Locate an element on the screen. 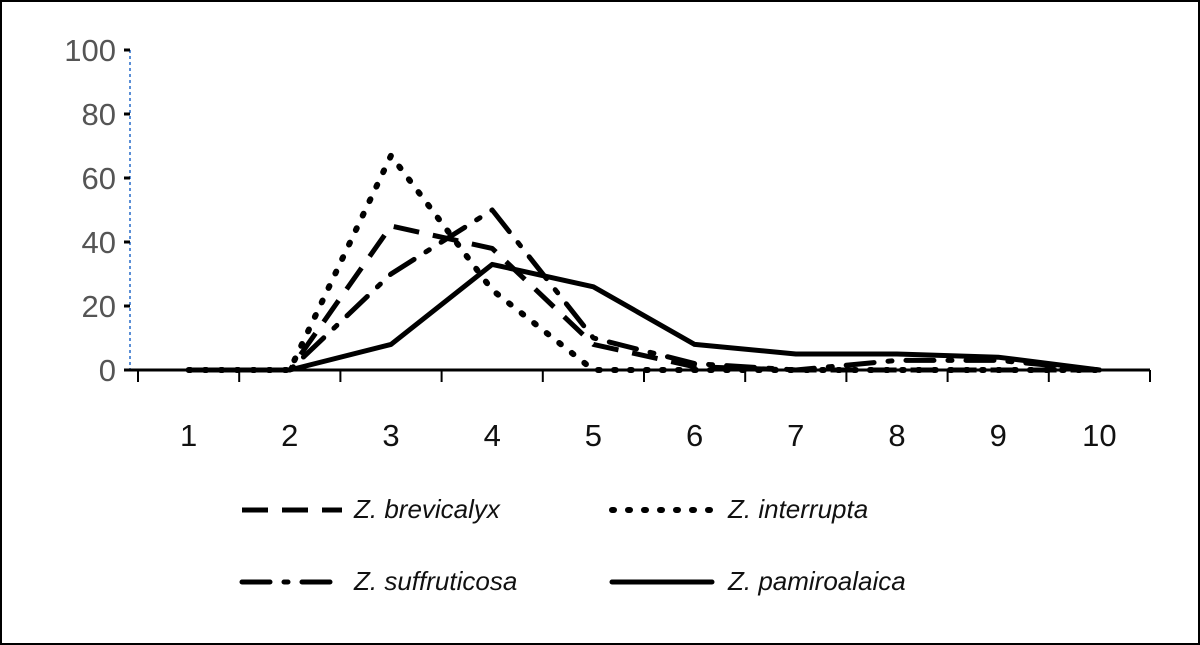  legend-label: Z. suffruticosa is located at coordinates (435, 581).